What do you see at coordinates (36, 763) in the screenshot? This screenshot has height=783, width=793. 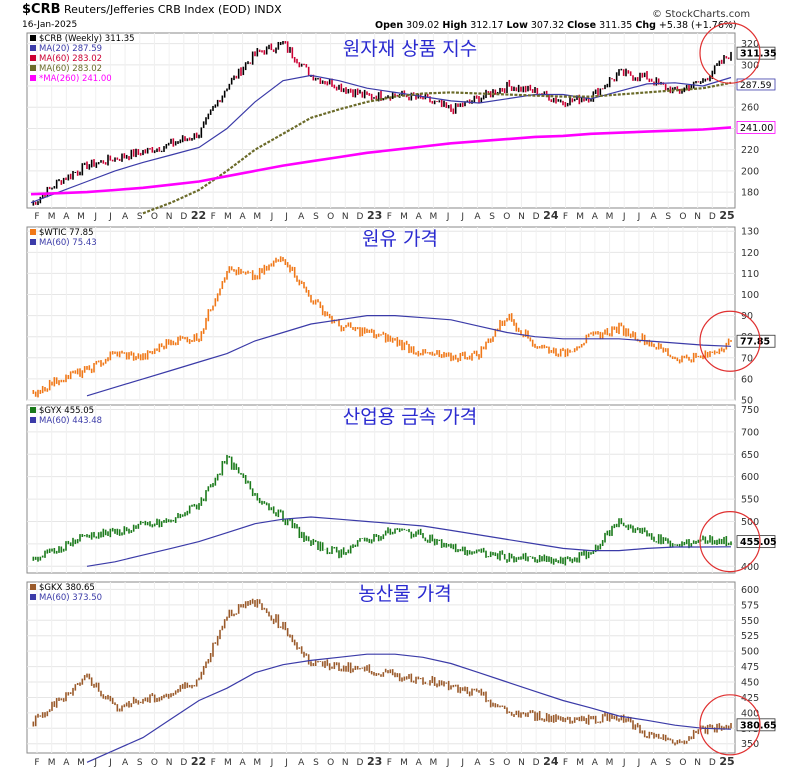 I see `x-tick-label: F` at bounding box center [36, 763].